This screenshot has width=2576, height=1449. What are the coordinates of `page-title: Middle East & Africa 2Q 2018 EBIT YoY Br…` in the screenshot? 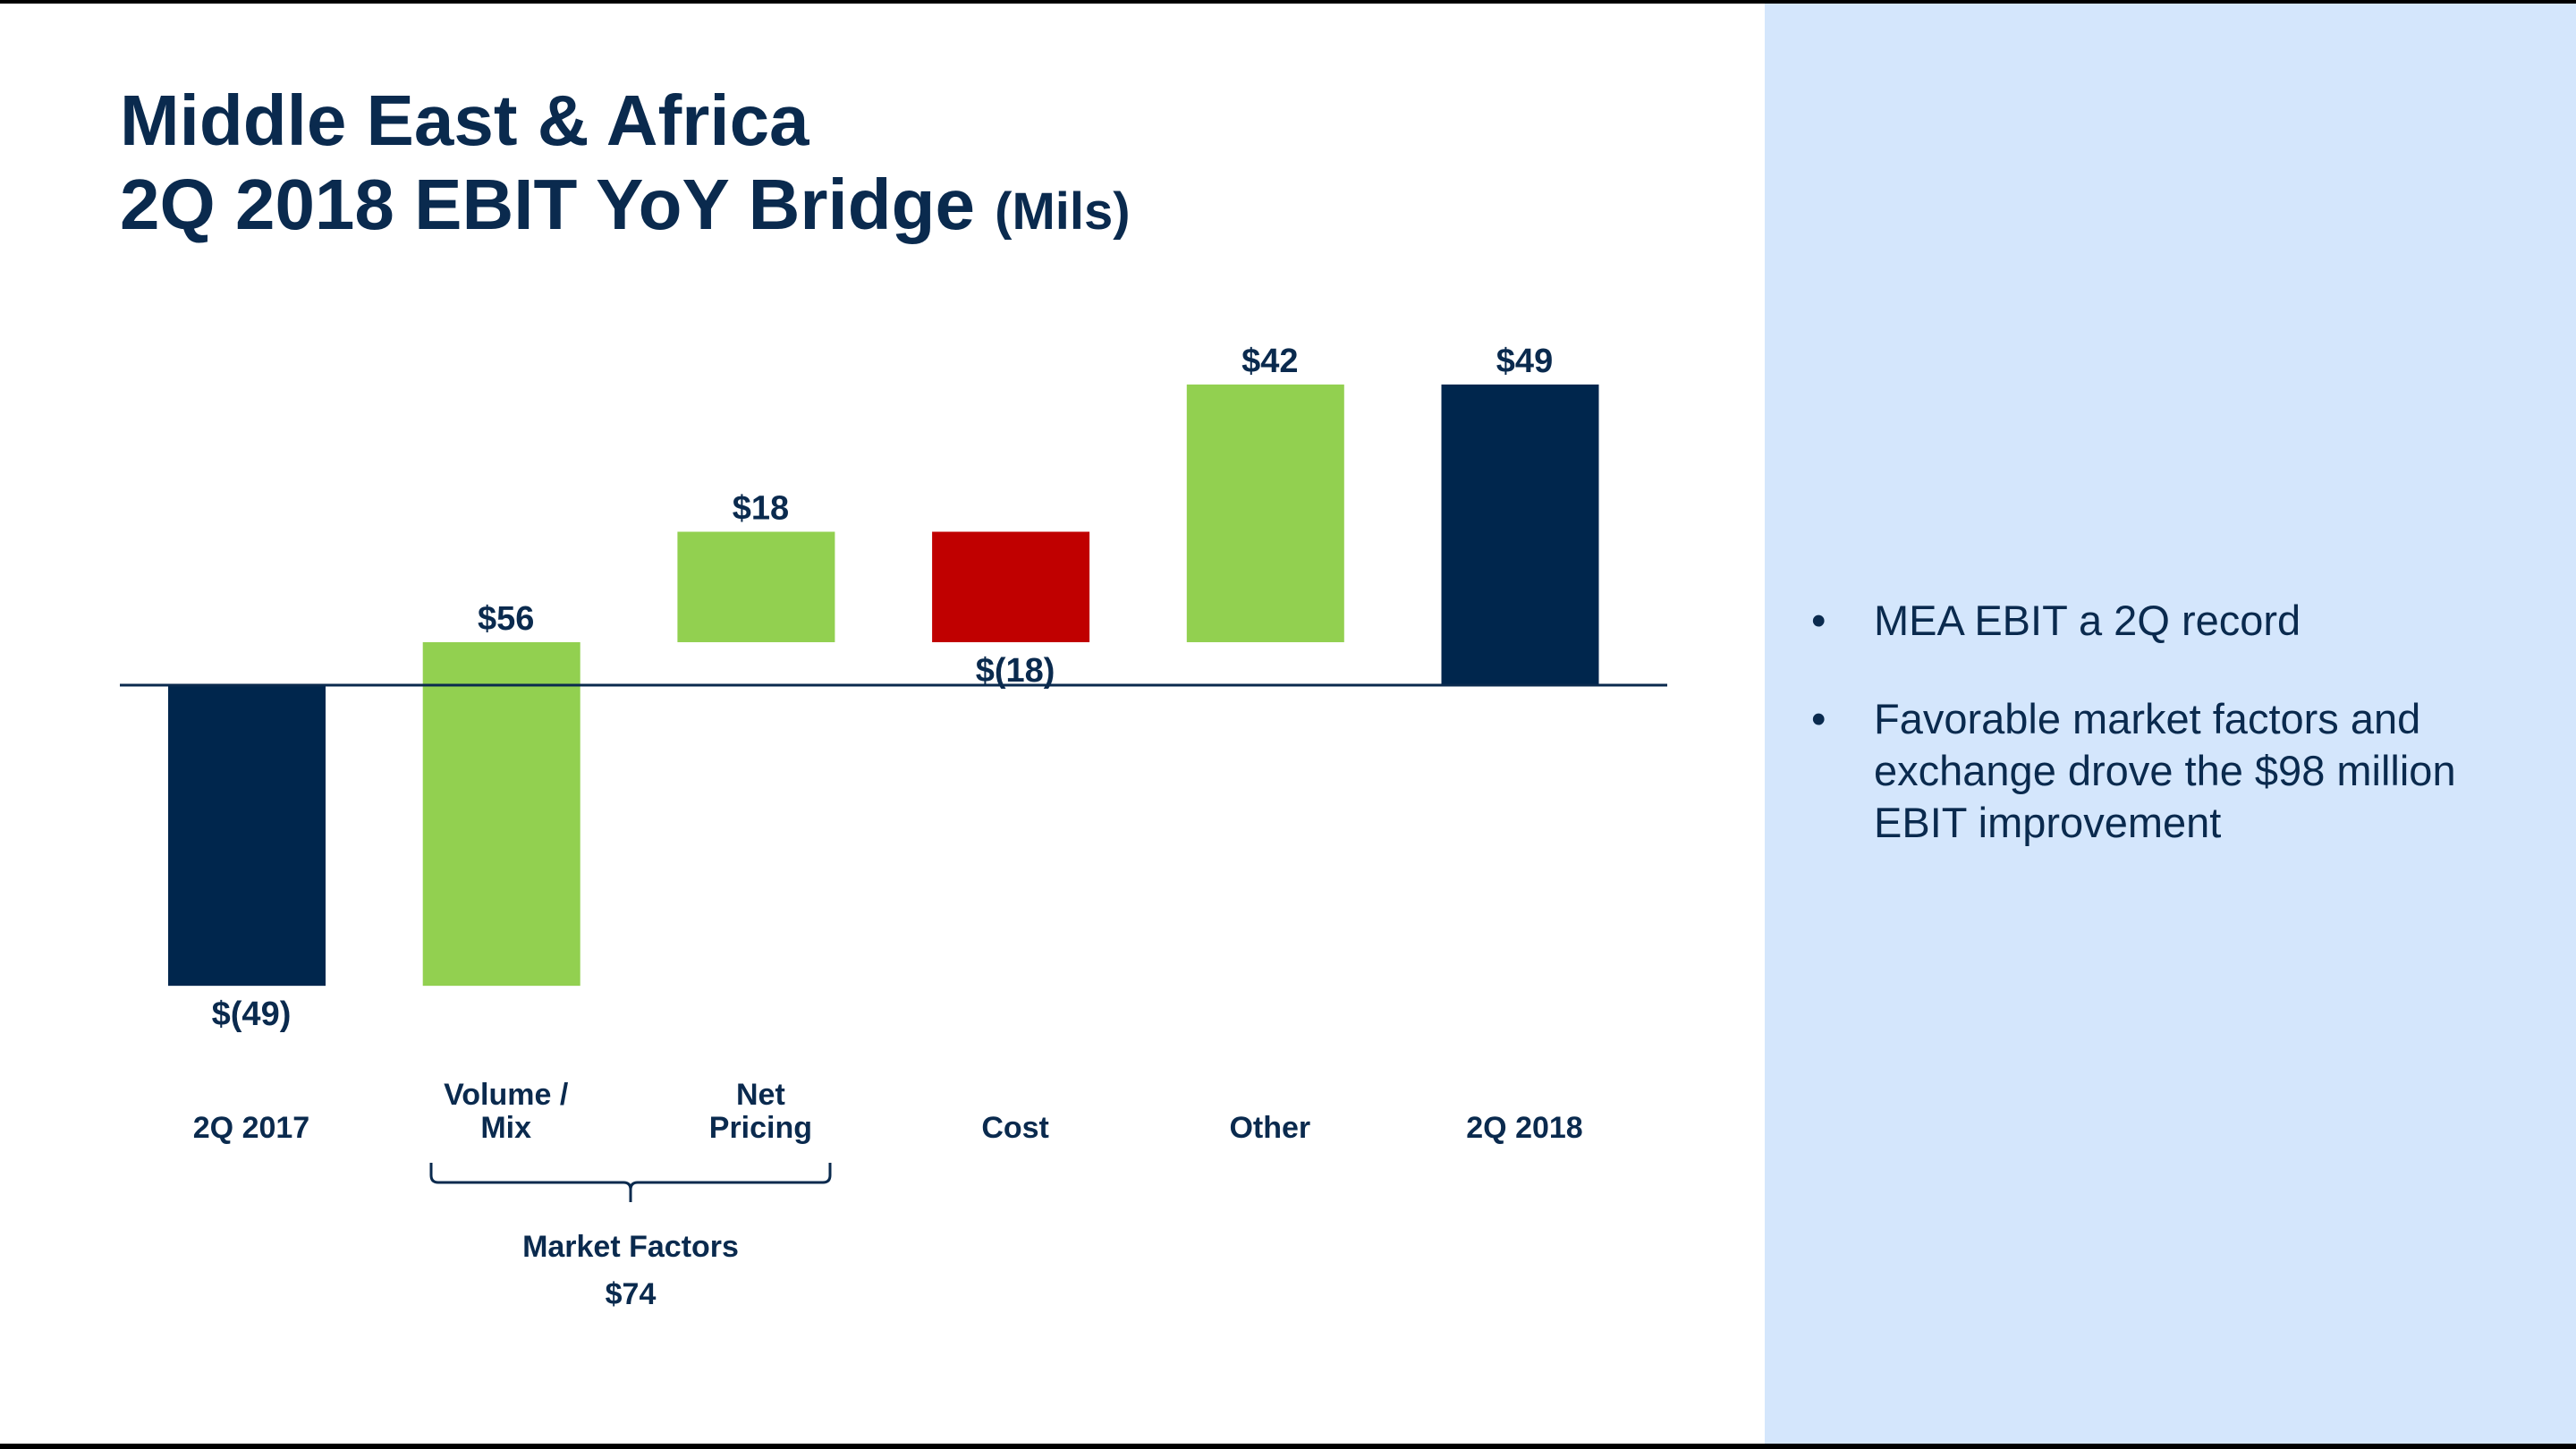 It's located at (625, 166).